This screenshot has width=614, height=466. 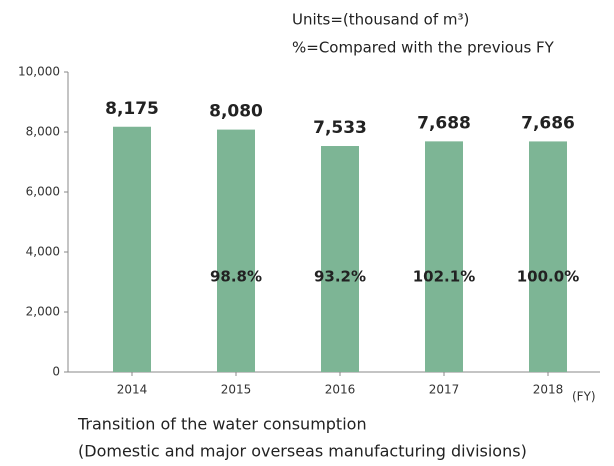 What do you see at coordinates (236, 390) in the screenshot?
I see `x-tick-label: 2015` at bounding box center [236, 390].